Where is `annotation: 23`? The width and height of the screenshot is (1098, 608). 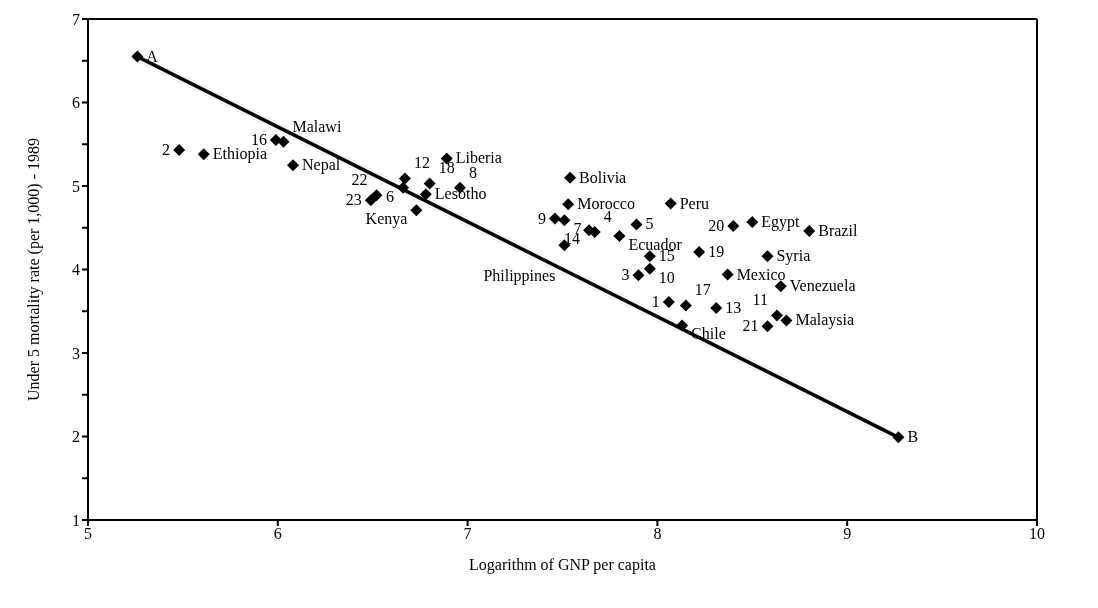 annotation: 23 is located at coordinates (353, 200).